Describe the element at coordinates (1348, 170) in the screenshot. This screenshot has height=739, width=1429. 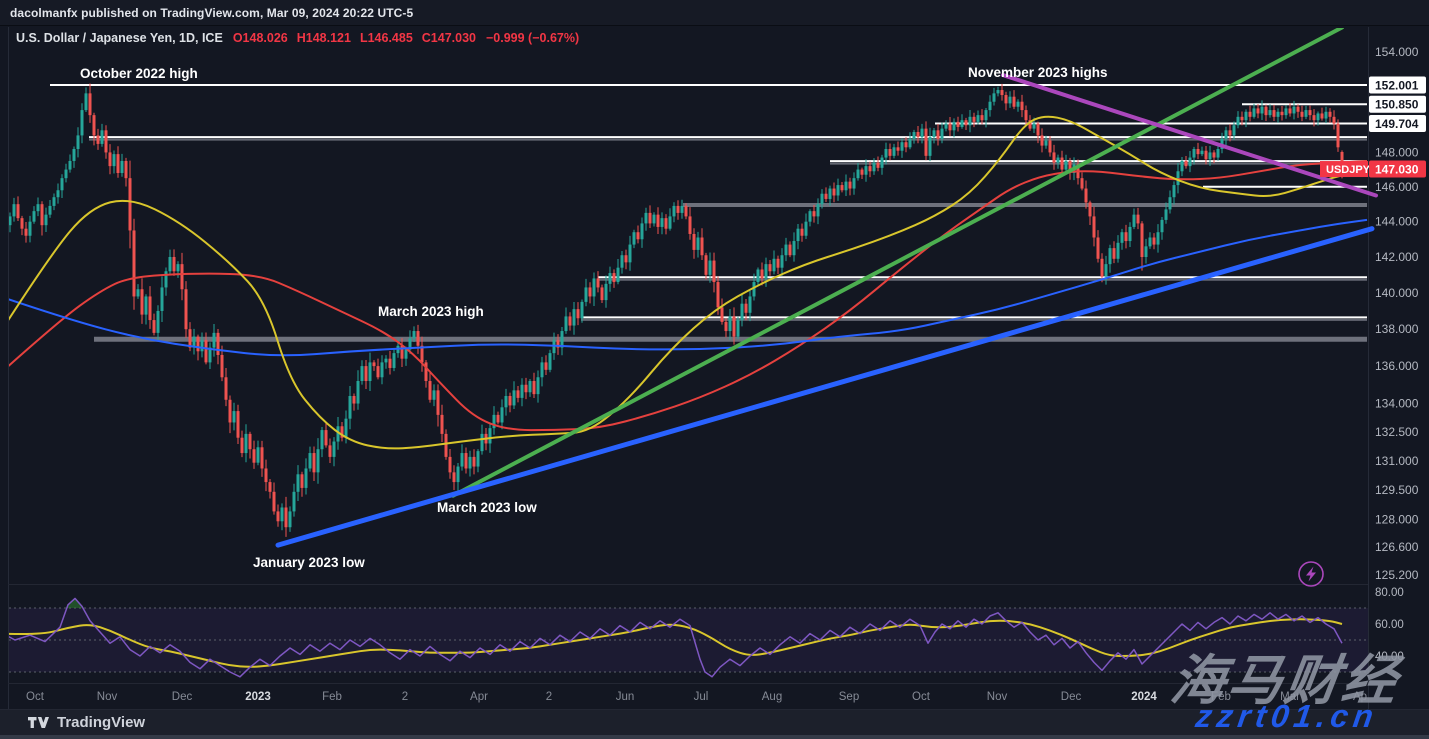
I see `symbol-price-tag-text: USDJPY` at that location.